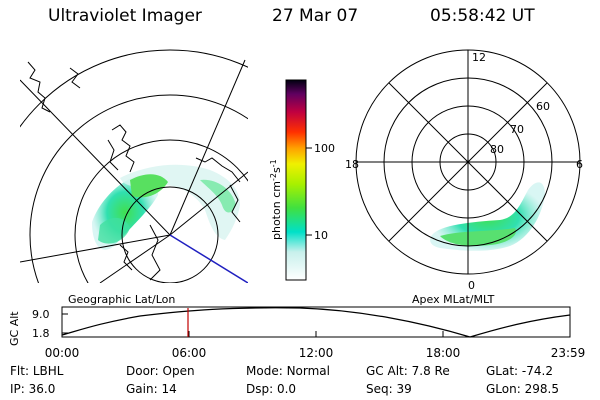 The height and width of the screenshot is (400, 600). What do you see at coordinates (316, 322) in the screenshot?
I see `altitude-curve` at bounding box center [316, 322].